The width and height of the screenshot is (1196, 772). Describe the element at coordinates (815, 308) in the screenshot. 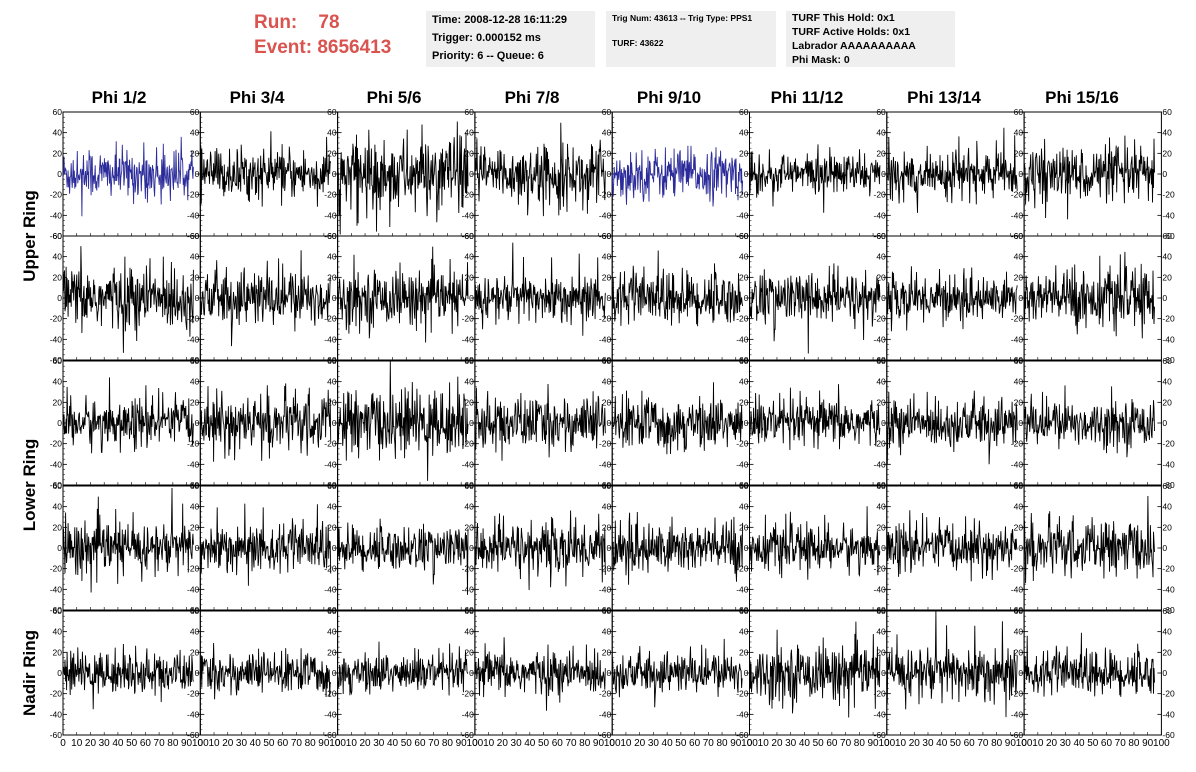

I see `waveform-trace-r1-c5` at that location.